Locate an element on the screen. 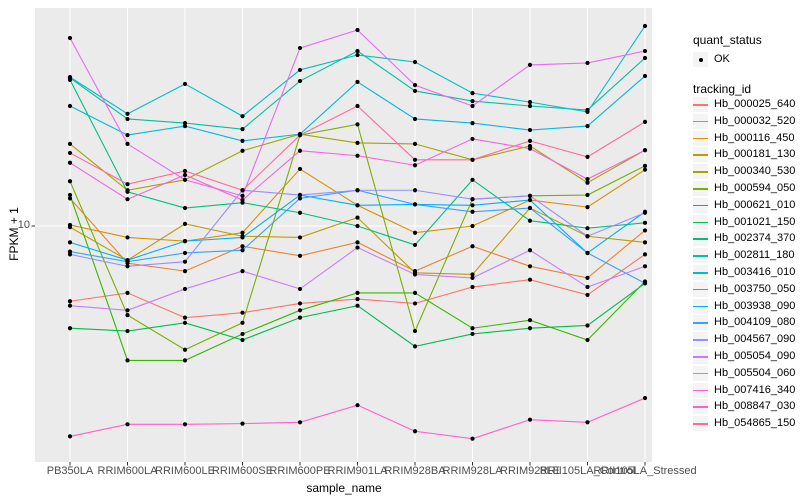  legend-title-quant-status: quant_status is located at coordinates (727, 40).